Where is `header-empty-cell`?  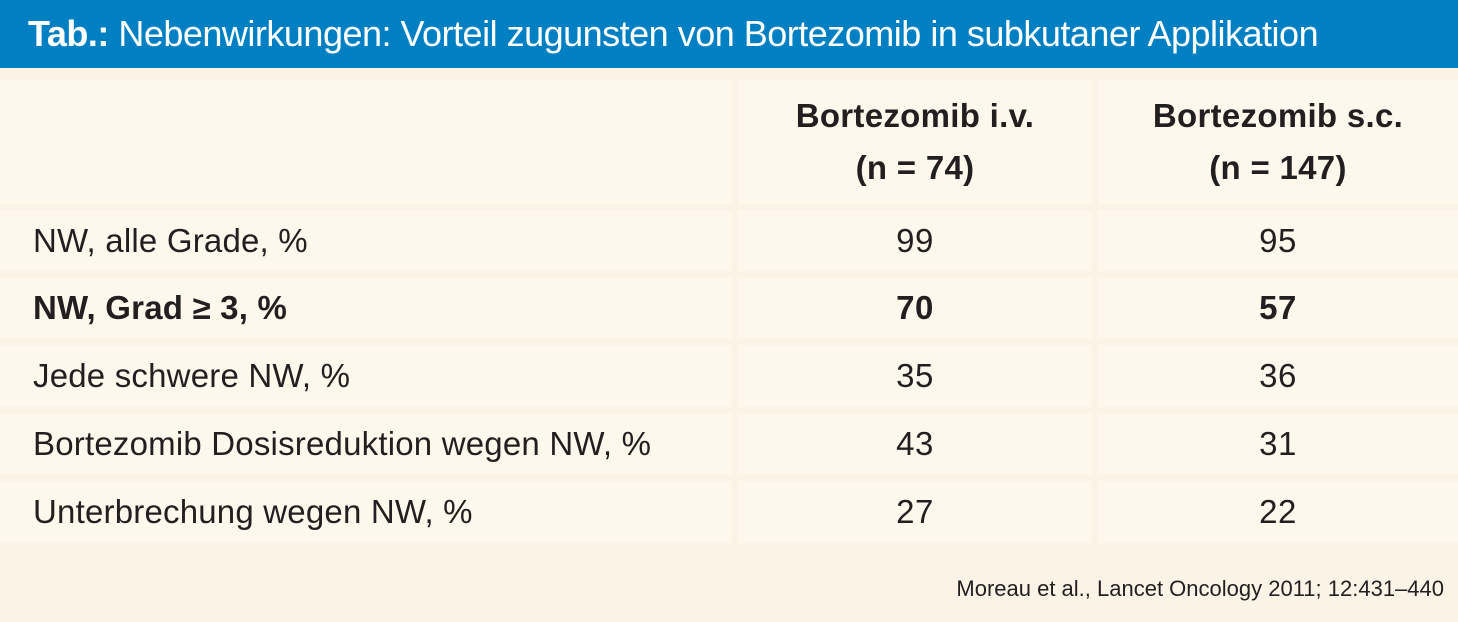
header-empty-cell is located at coordinates (366, 142).